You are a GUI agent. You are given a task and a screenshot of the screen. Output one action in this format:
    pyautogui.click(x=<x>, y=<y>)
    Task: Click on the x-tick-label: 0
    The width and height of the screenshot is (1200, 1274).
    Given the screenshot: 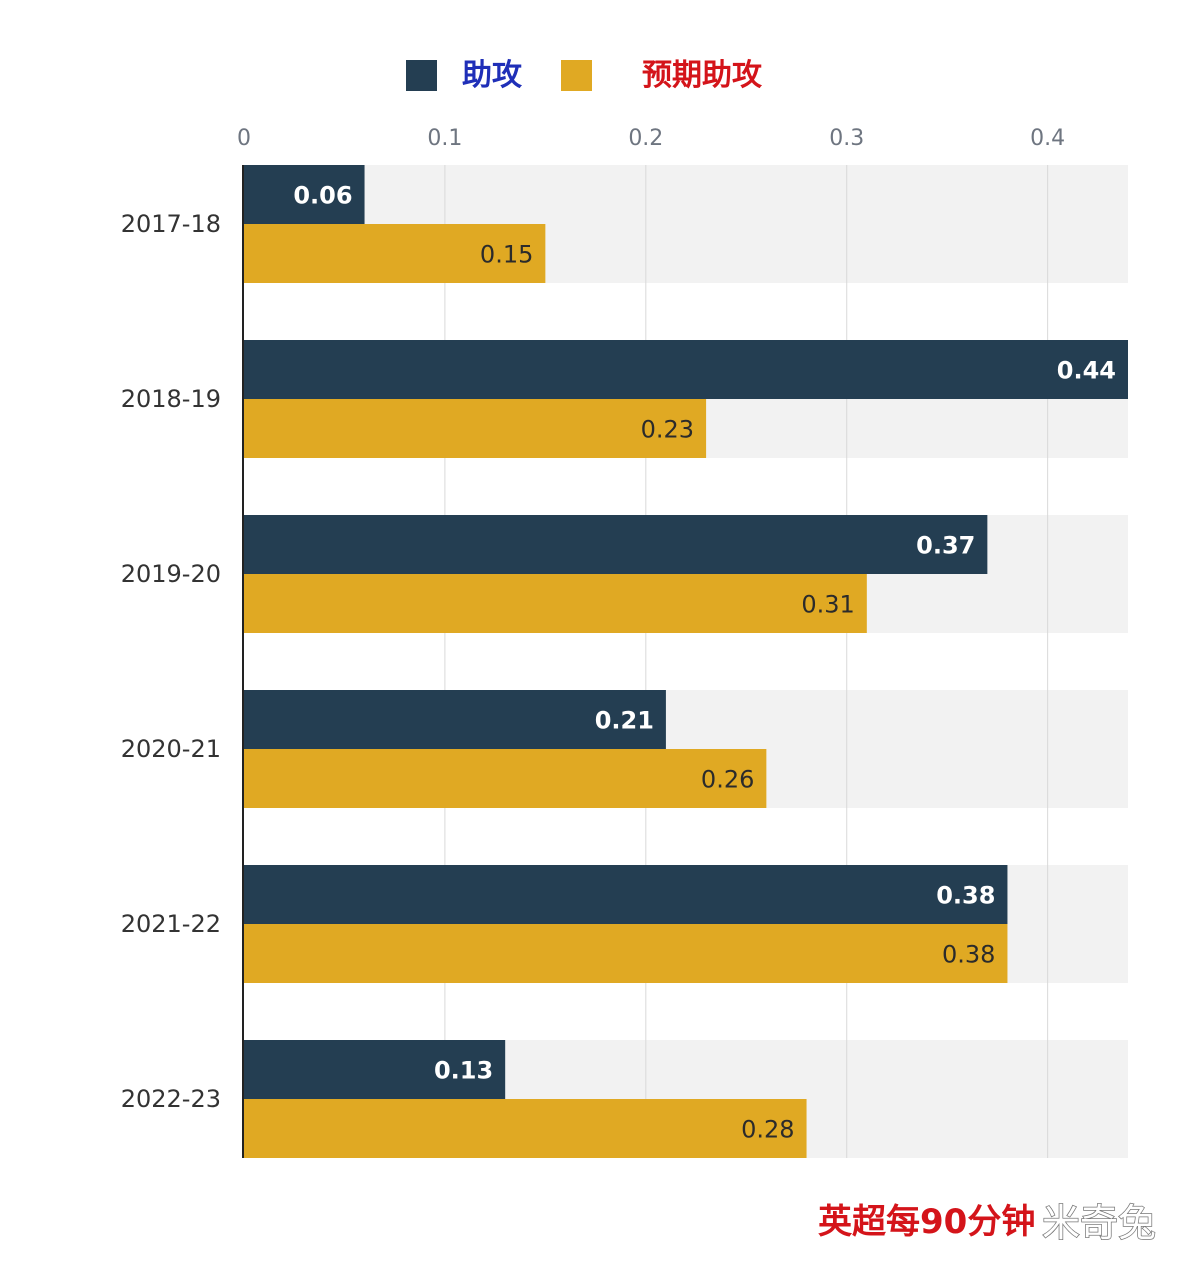 What is the action you would take?
    pyautogui.click(x=244, y=138)
    